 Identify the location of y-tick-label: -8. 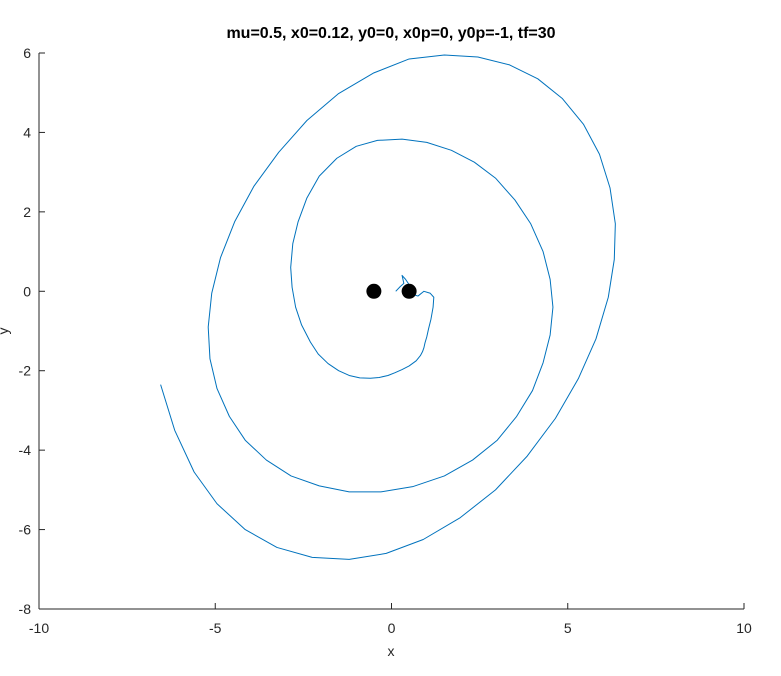
(25, 609).